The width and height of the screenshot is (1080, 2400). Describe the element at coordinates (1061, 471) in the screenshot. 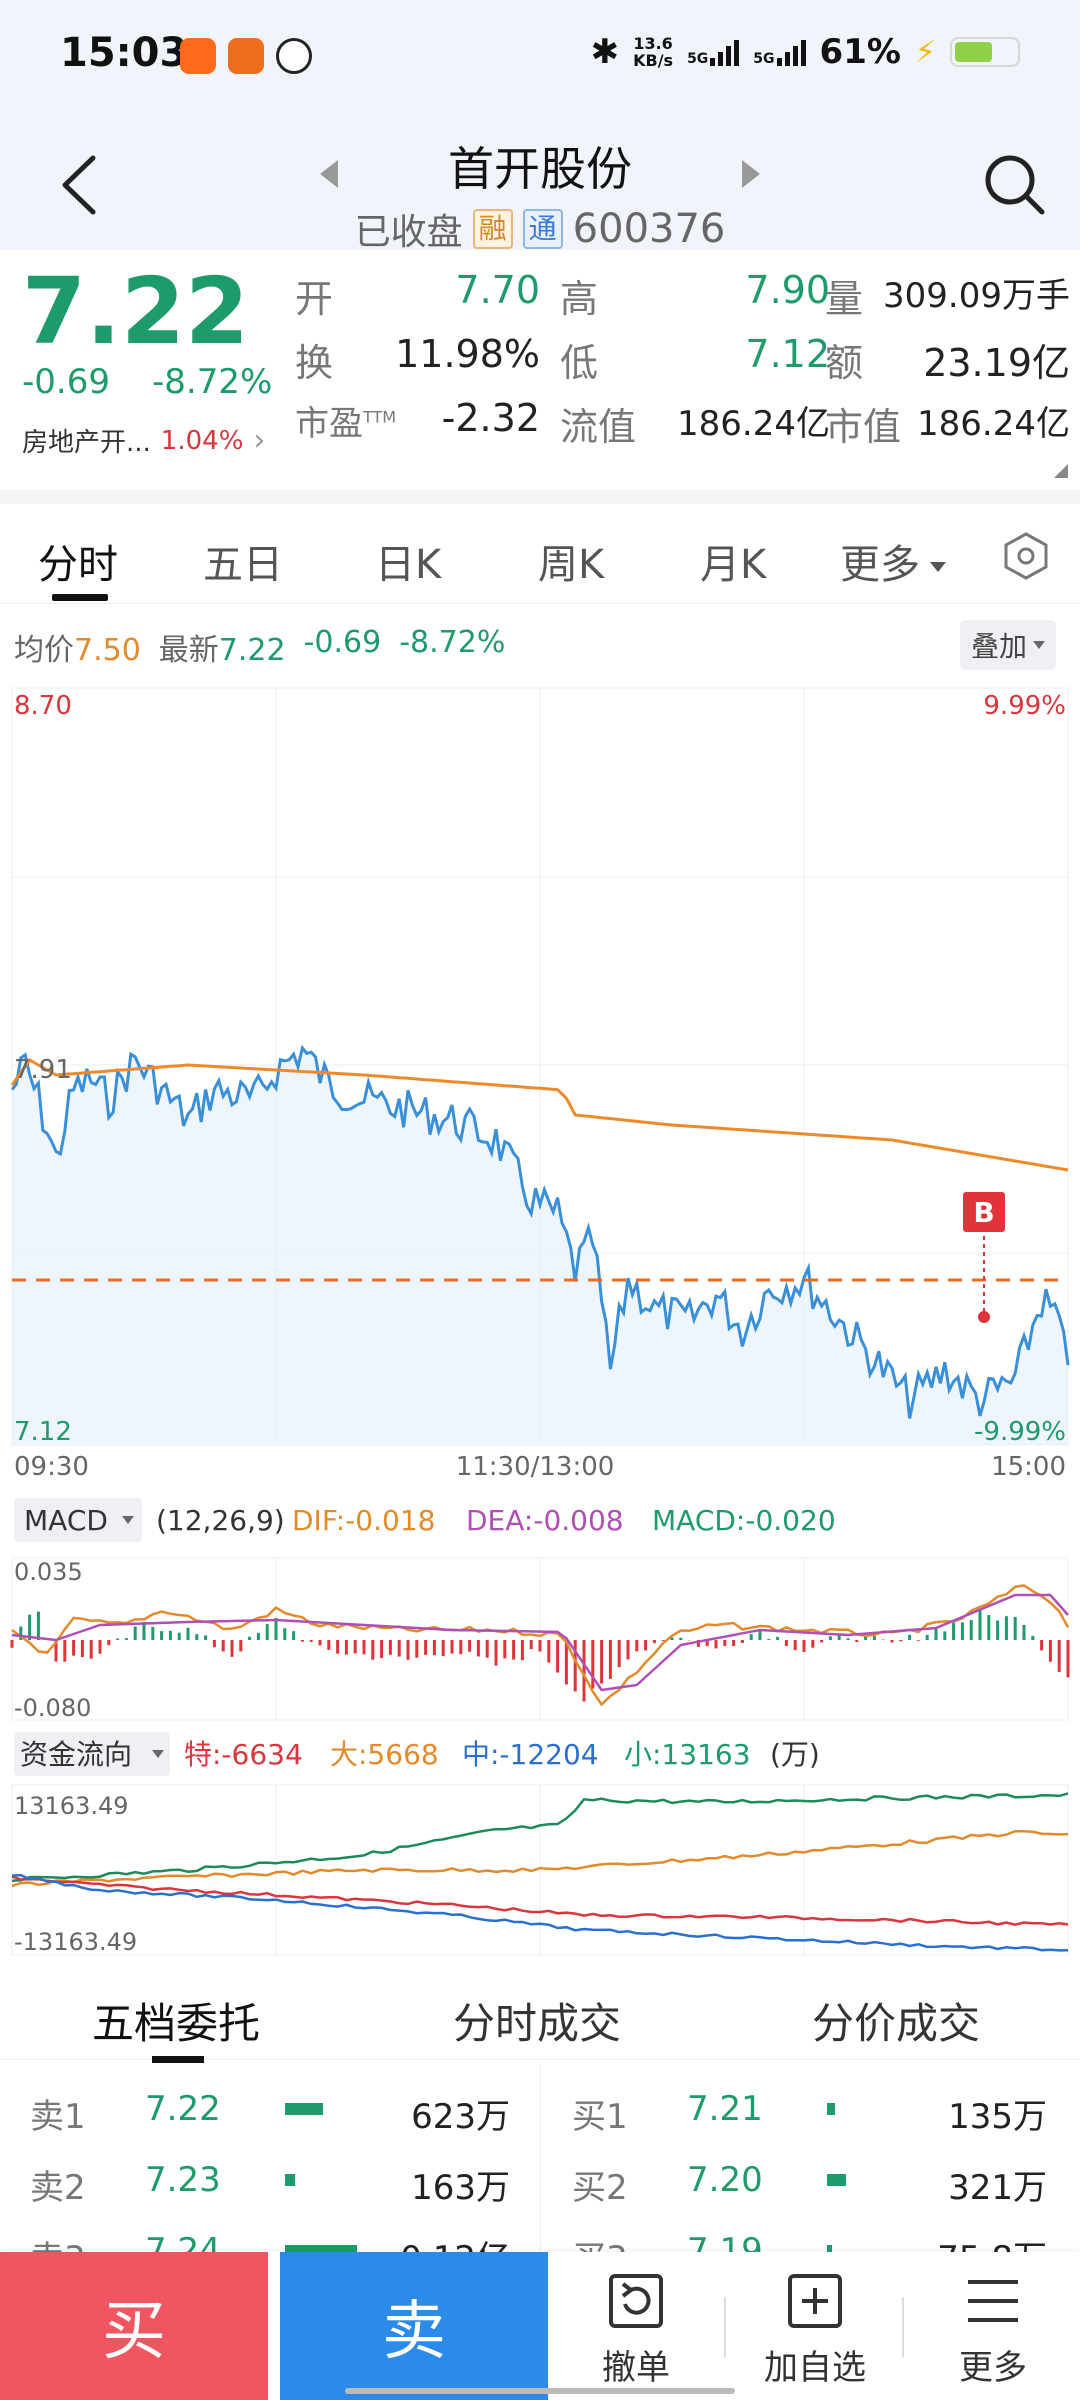

I see `expand-corner-icon` at that location.